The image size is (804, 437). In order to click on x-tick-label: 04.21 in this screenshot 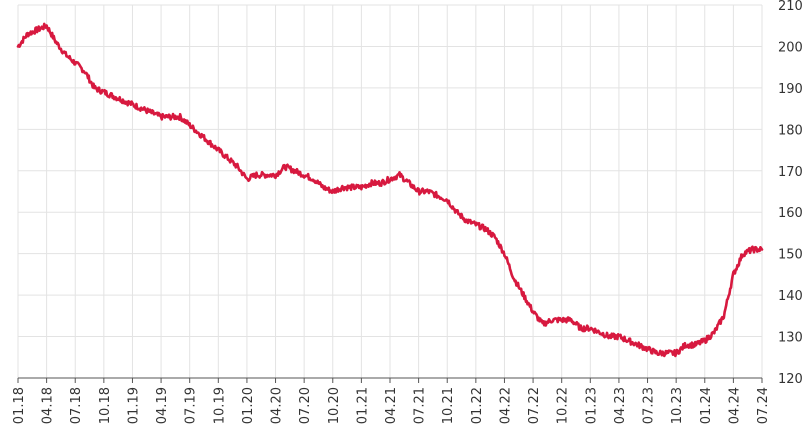, I will do `click(391, 405)`.